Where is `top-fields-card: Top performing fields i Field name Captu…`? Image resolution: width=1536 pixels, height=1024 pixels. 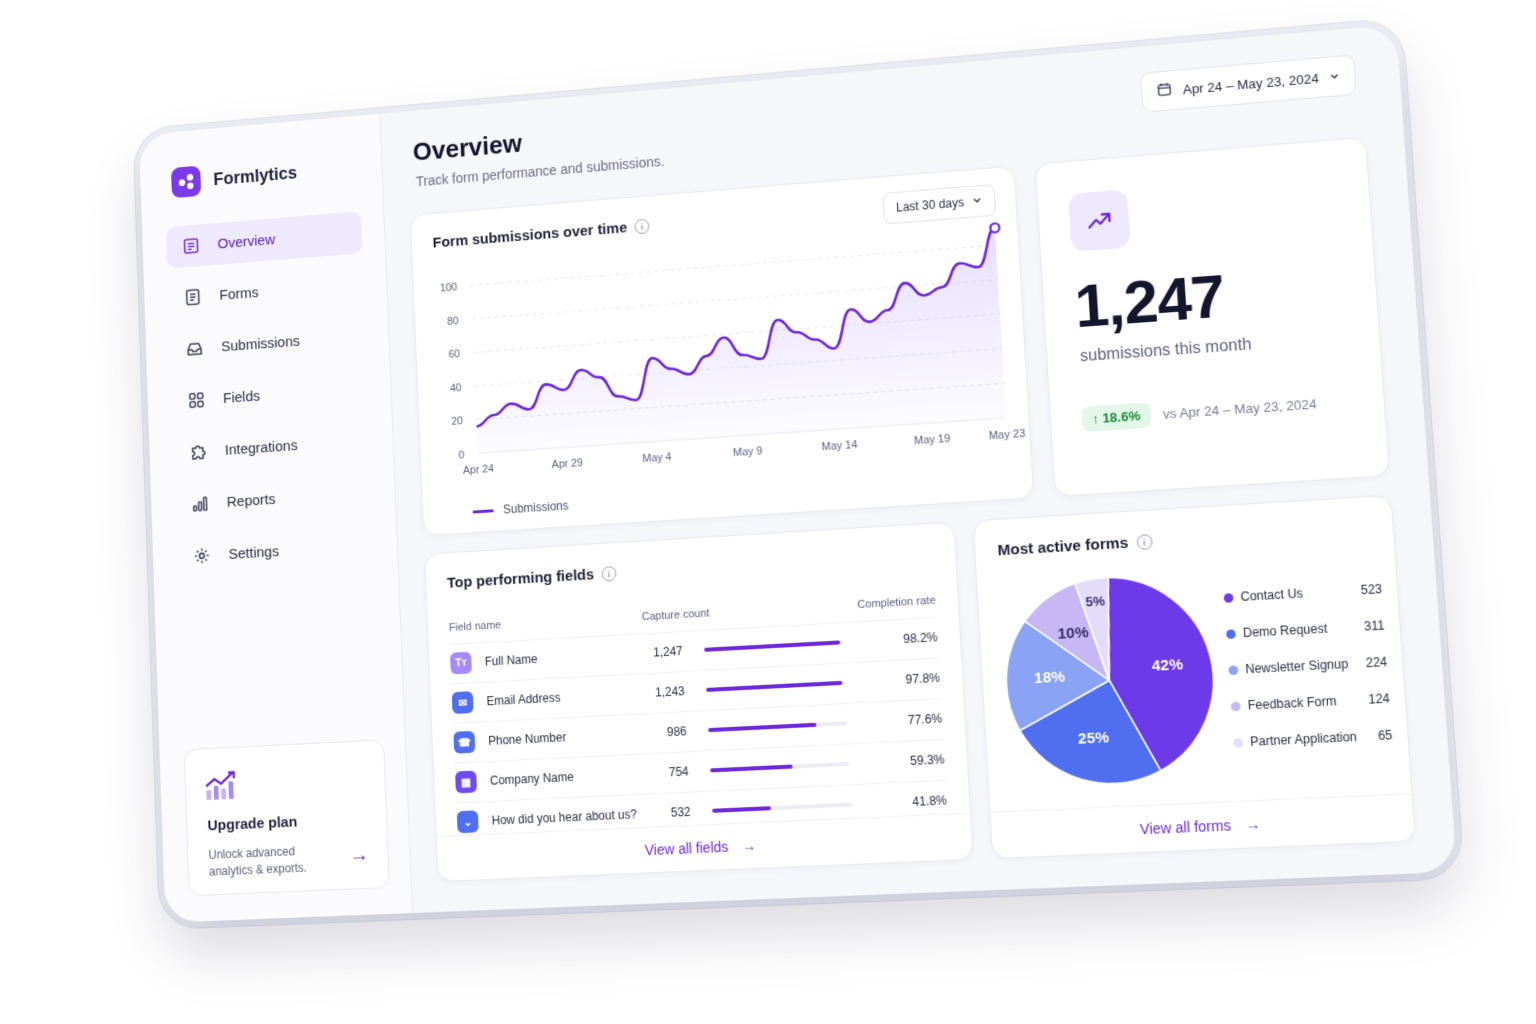 top-fields-card: Top performing fields i Field name Captu… is located at coordinates (698, 702).